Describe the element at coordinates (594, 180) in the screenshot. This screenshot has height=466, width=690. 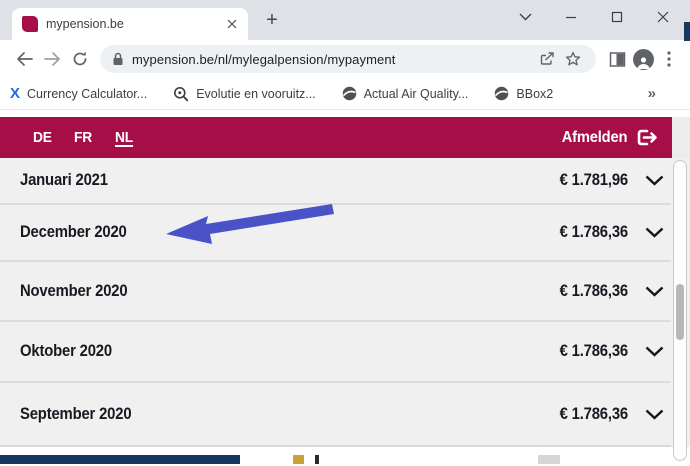
I see `row-amount: € 1.781,96` at that location.